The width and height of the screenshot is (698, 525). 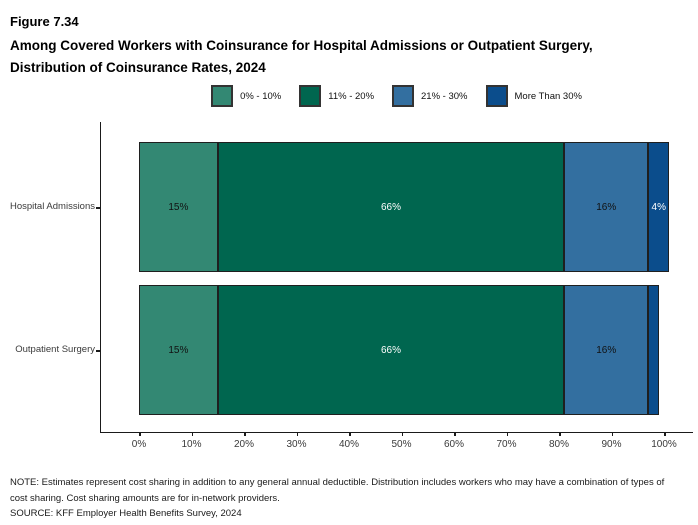 I want to click on legend: 0% - 10% 11% - 20% 21% - 30% More Than 30%, so click(x=396, y=96).